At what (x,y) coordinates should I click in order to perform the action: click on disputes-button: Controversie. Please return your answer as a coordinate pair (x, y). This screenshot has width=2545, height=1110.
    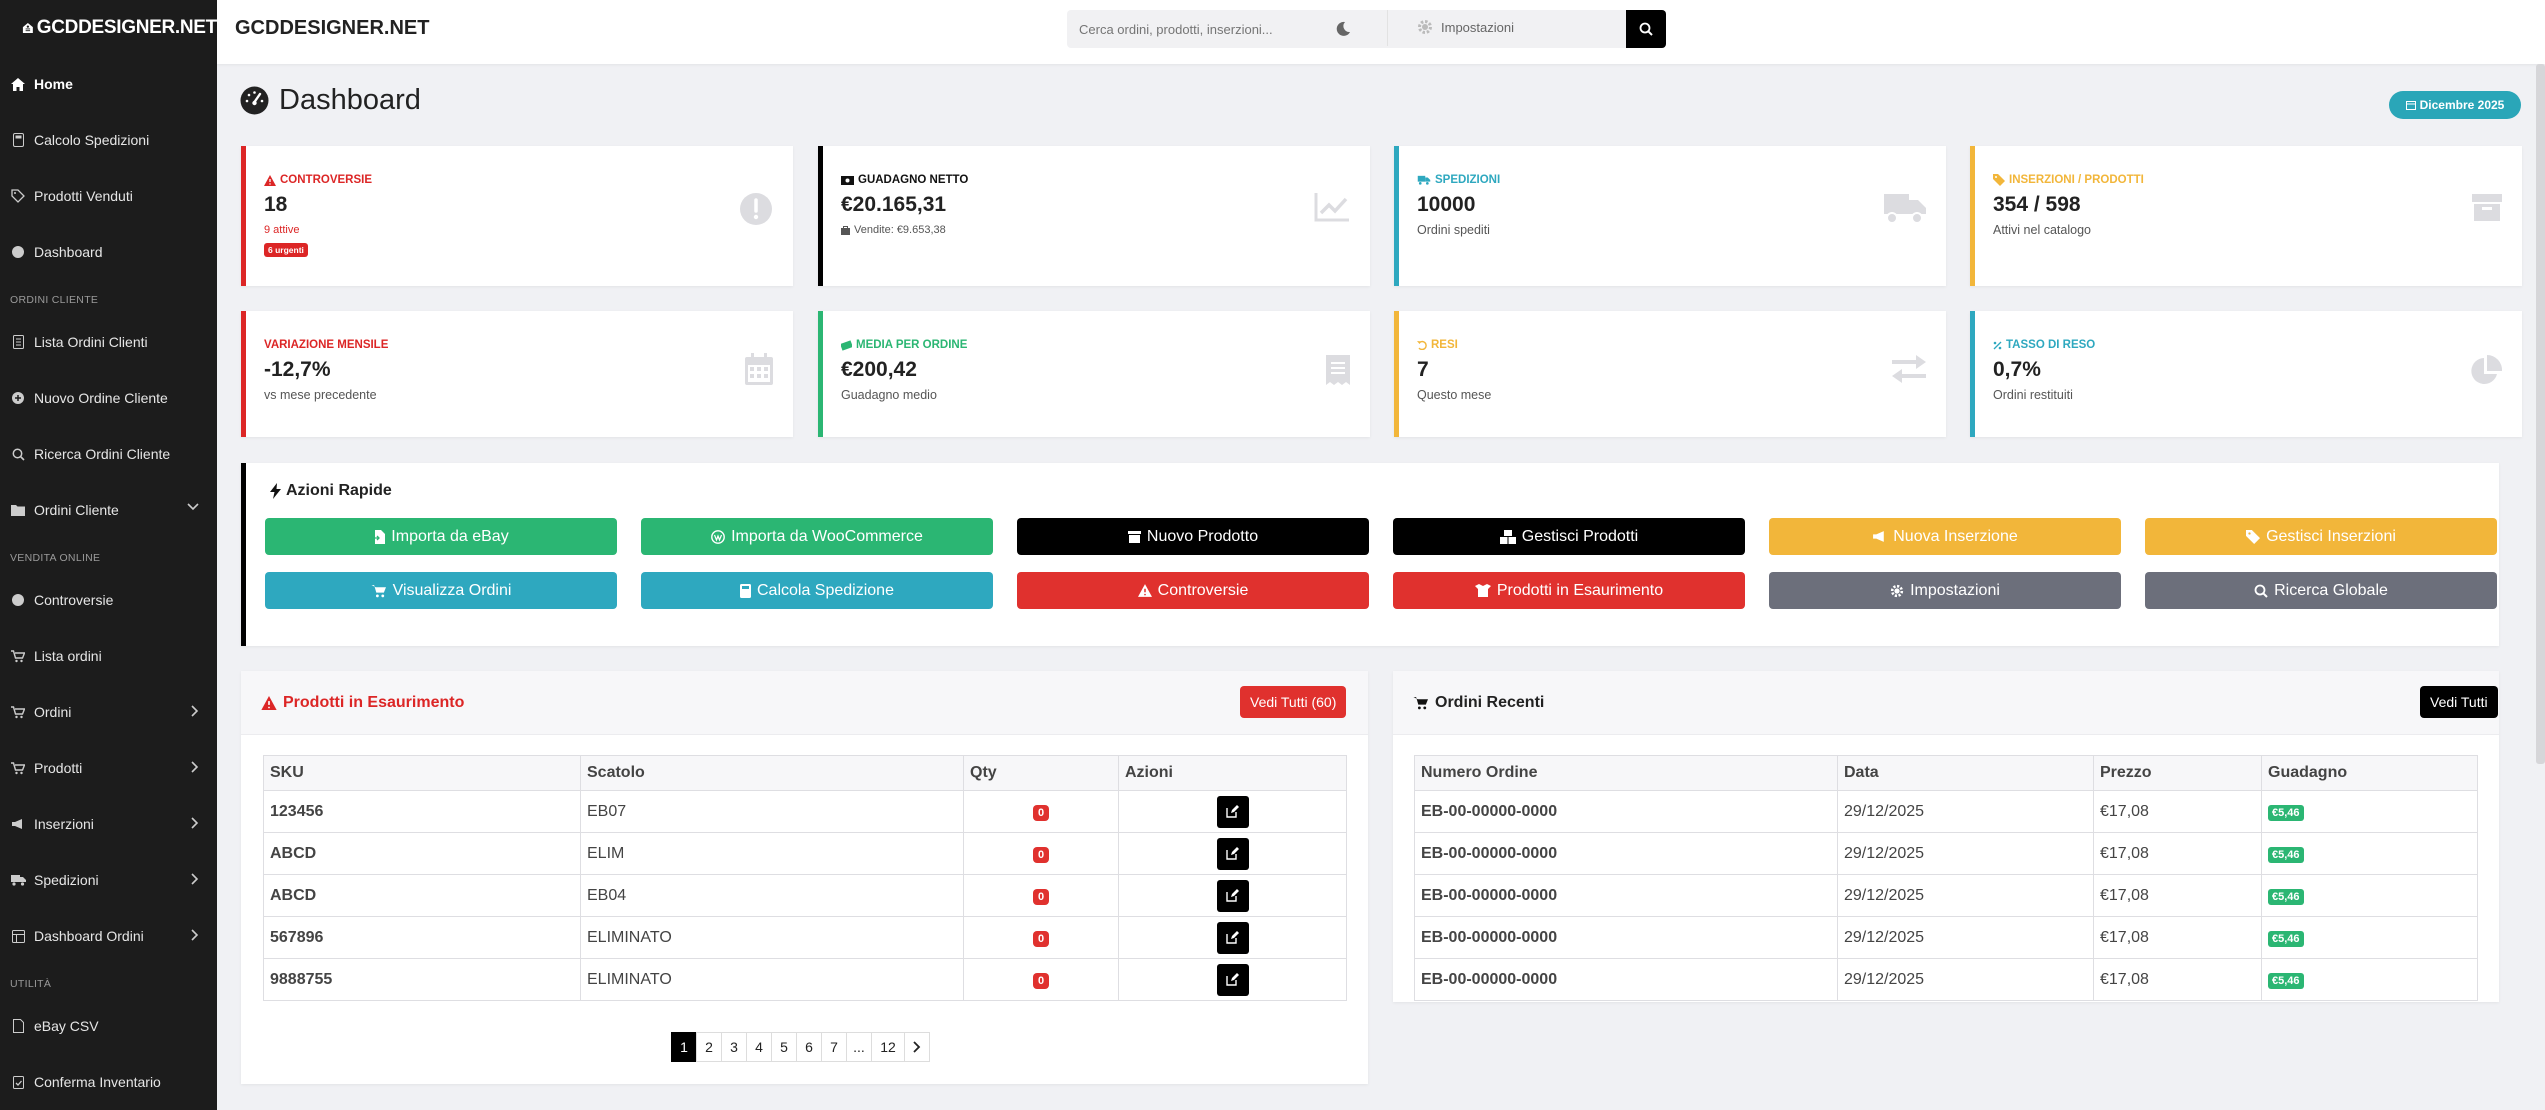
    Looking at the image, I should click on (1193, 590).